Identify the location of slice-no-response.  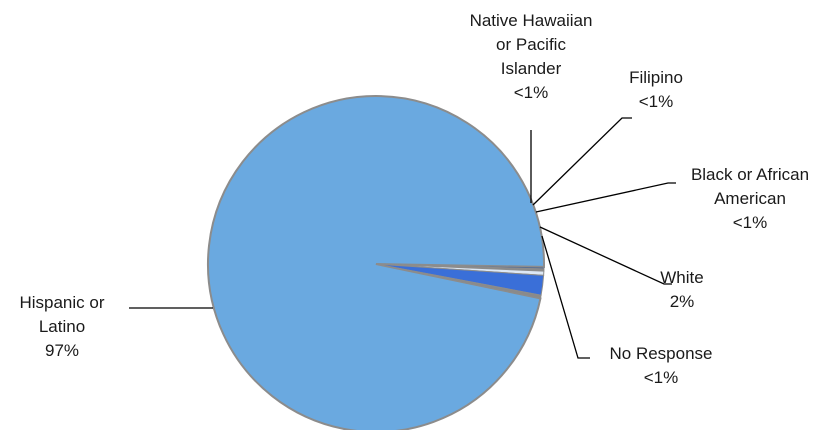
(458, 281).